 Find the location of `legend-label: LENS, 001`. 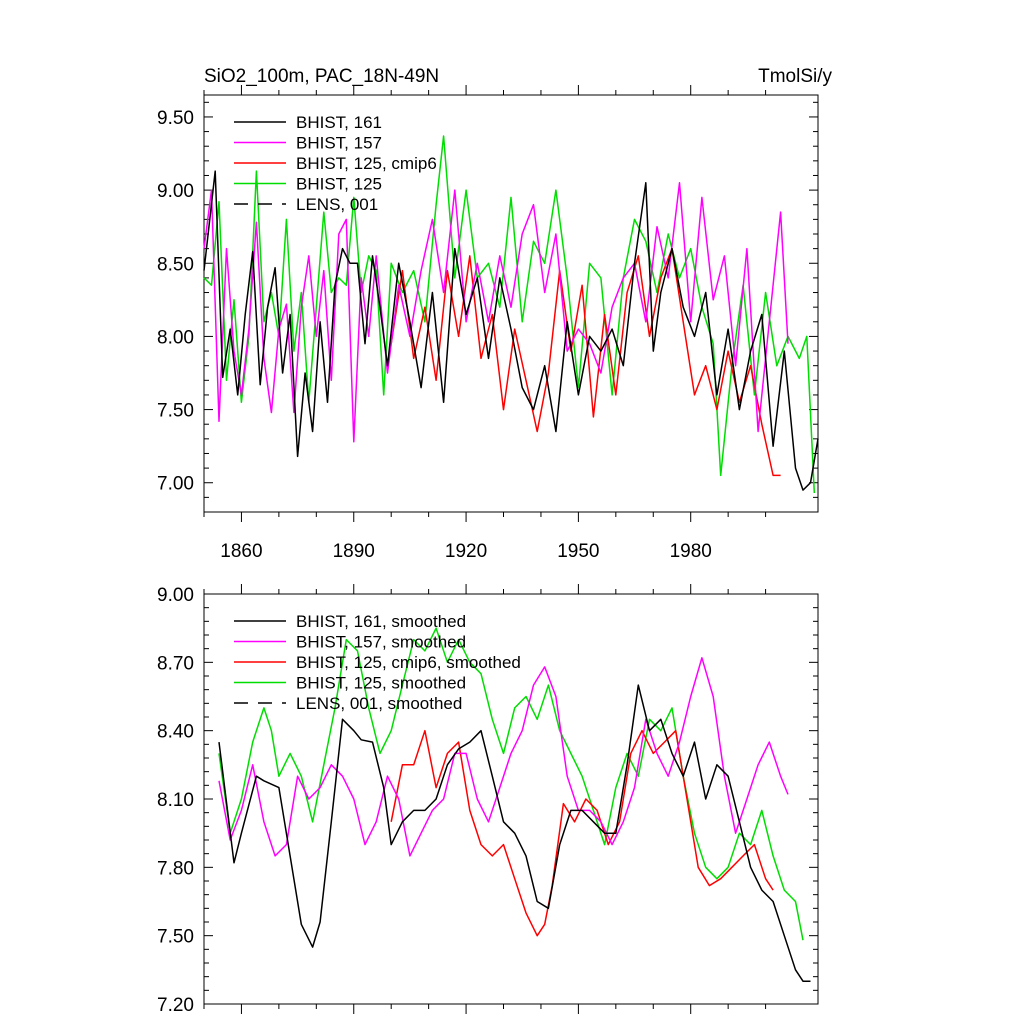

legend-label: LENS, 001 is located at coordinates (337, 204).